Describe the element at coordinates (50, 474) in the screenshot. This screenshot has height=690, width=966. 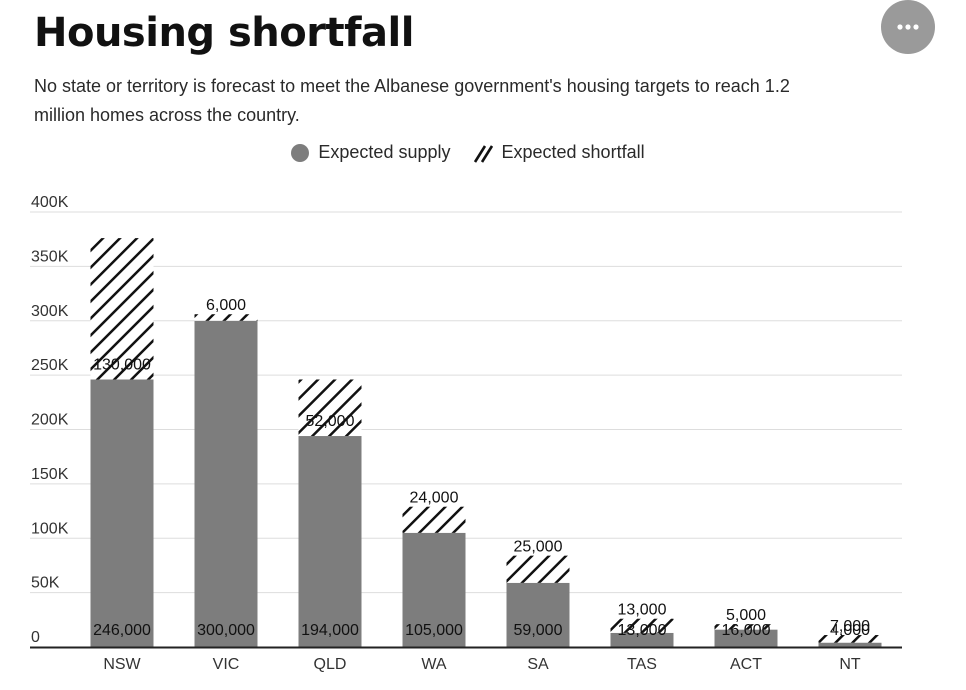
I see `y-tick-label: 150K` at that location.